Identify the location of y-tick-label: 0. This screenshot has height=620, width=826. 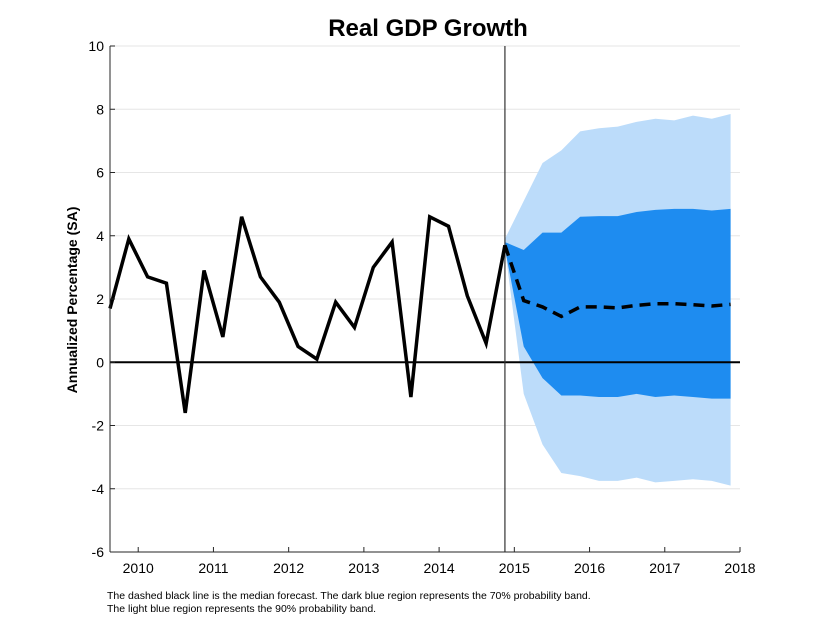
(100, 362).